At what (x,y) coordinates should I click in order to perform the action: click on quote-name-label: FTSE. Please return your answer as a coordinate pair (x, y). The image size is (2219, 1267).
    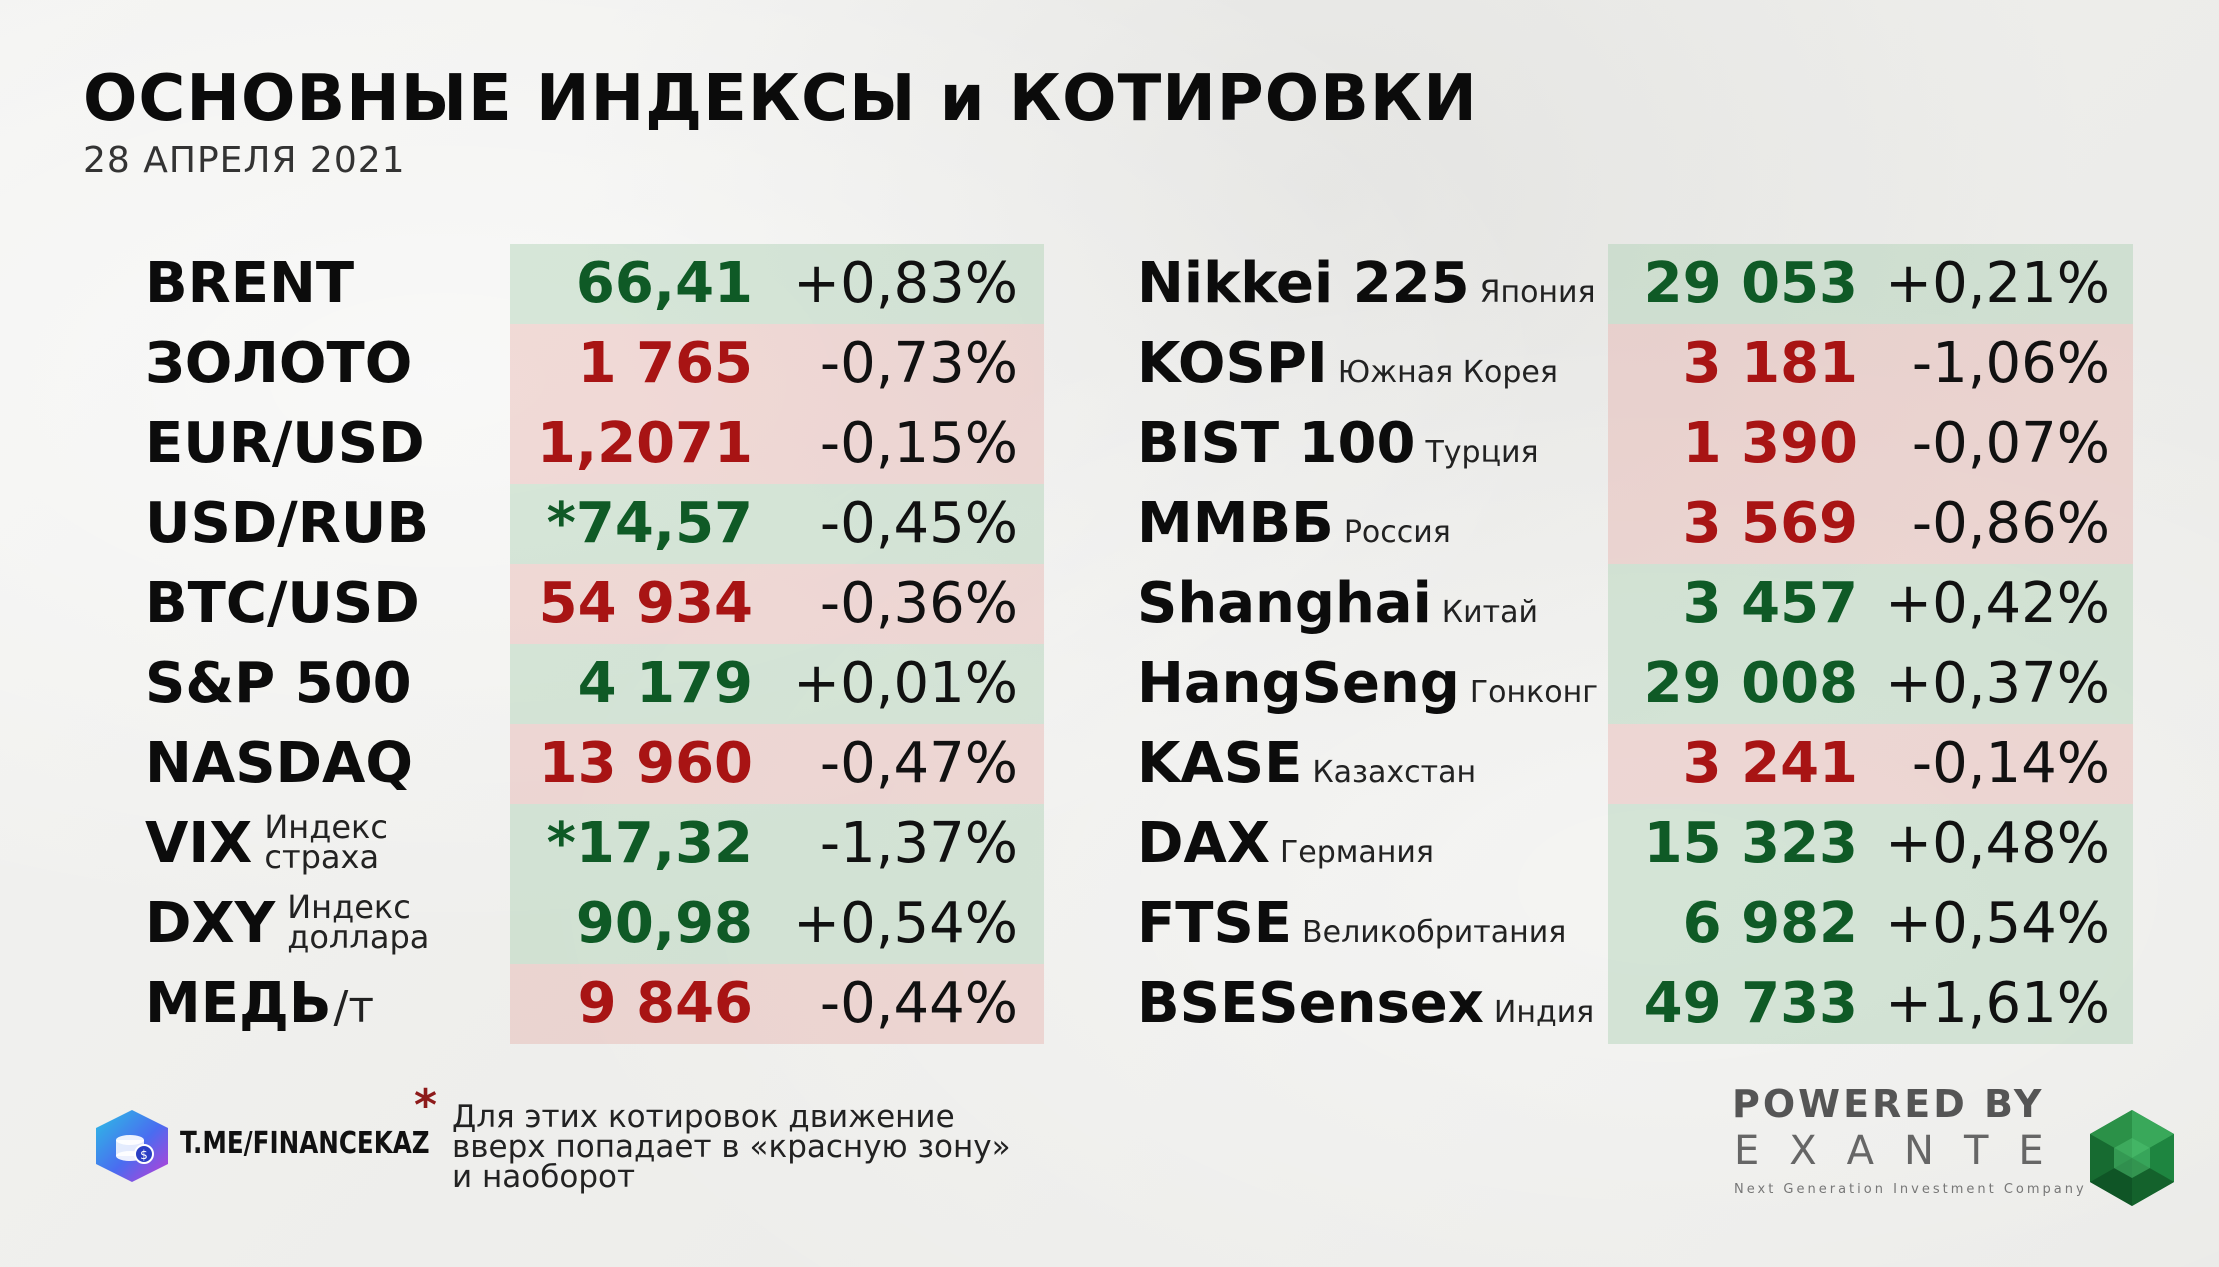
    Looking at the image, I should click on (1215, 923).